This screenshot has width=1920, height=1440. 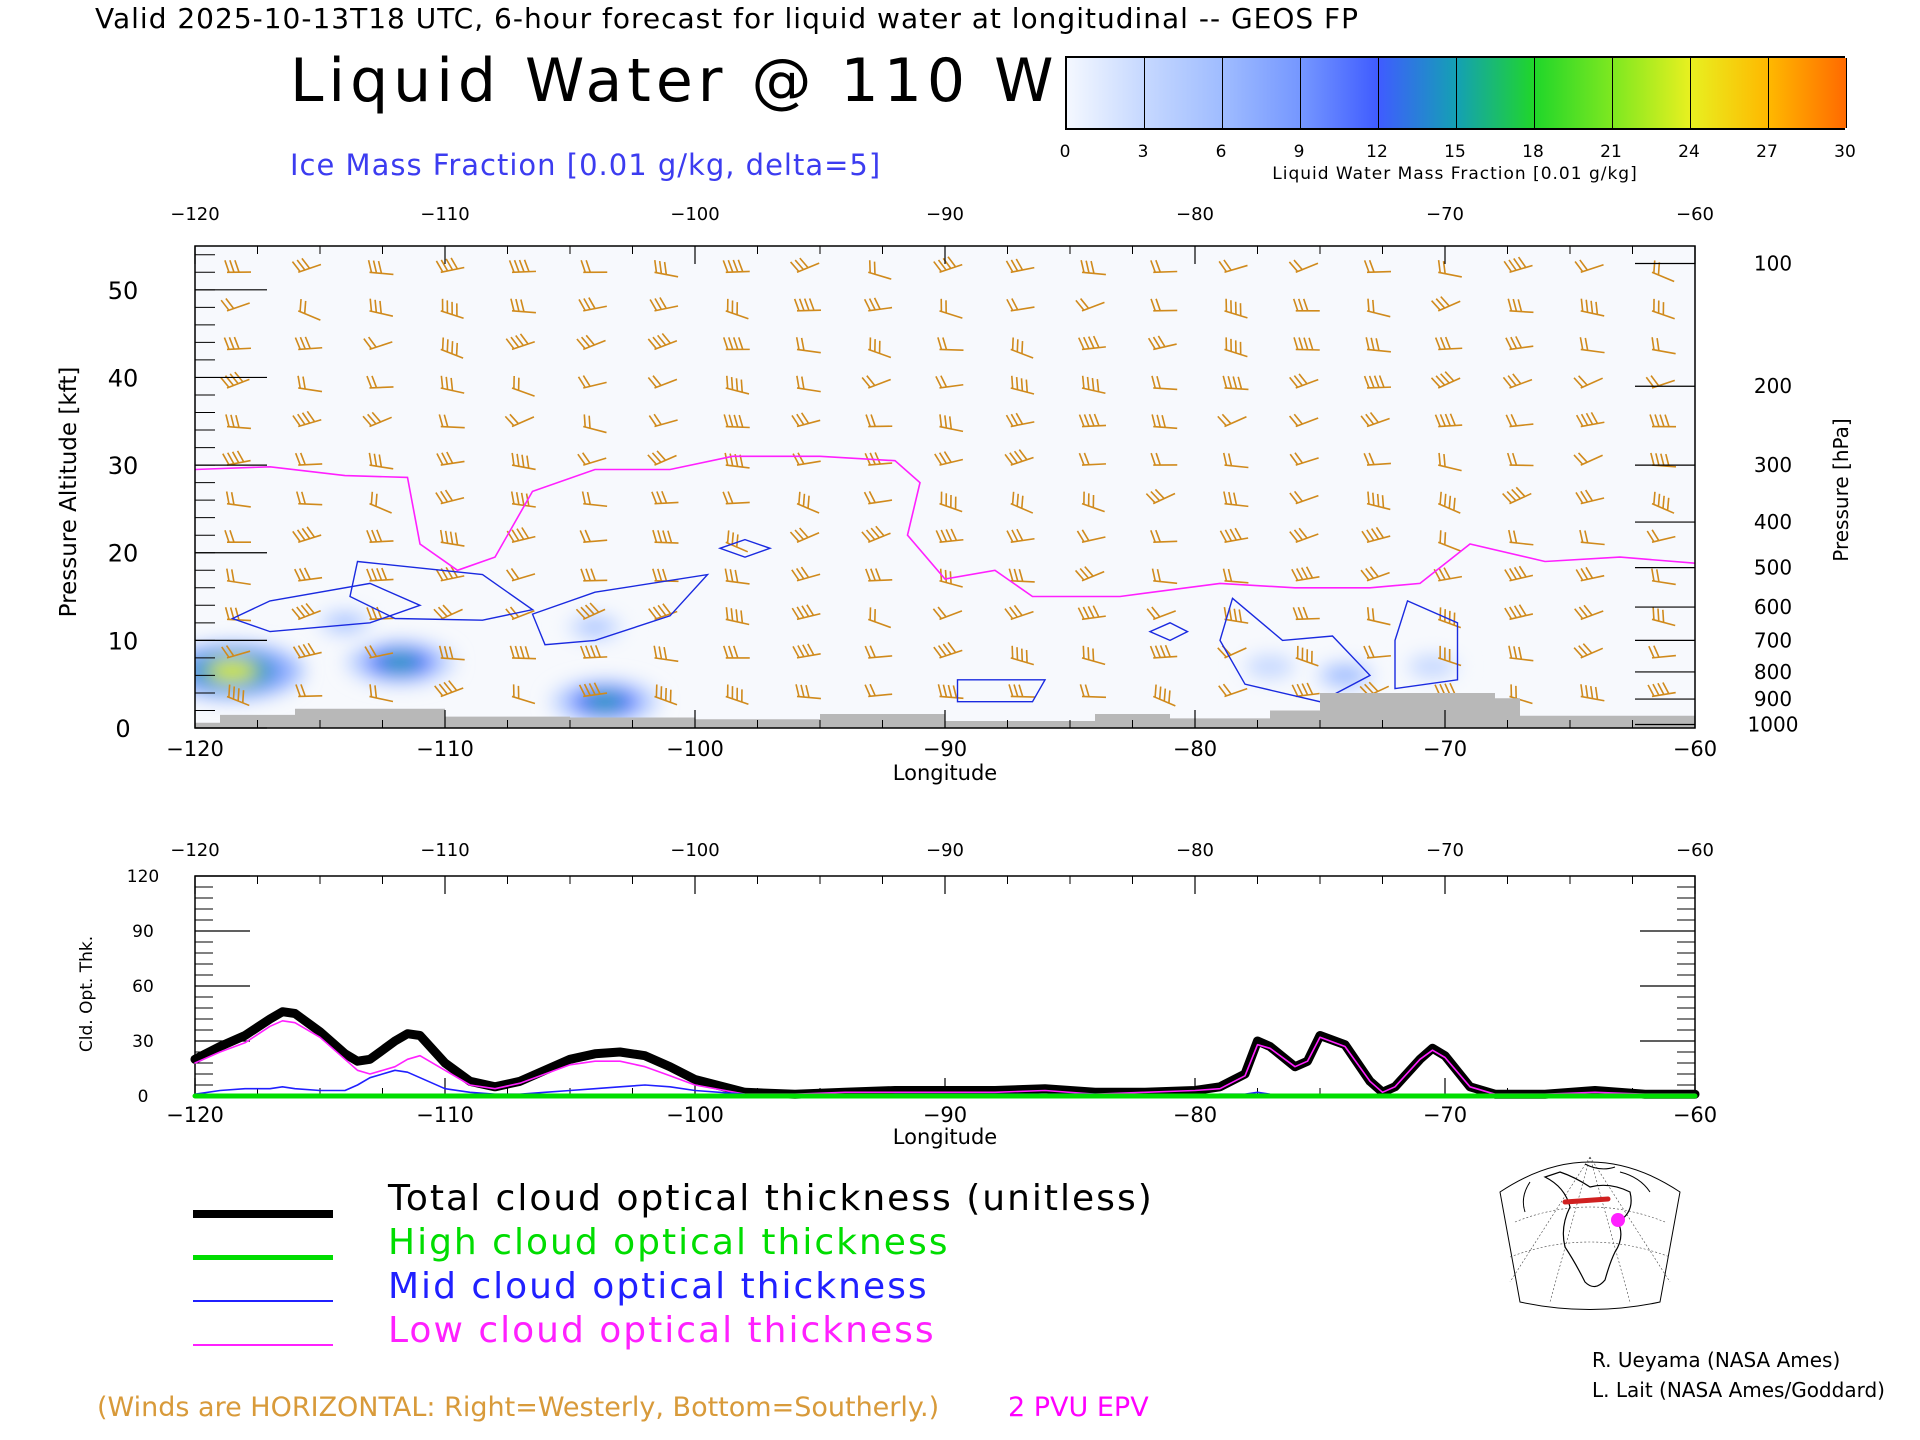 I want to click on location-dot, so click(x=1618, y=1220).